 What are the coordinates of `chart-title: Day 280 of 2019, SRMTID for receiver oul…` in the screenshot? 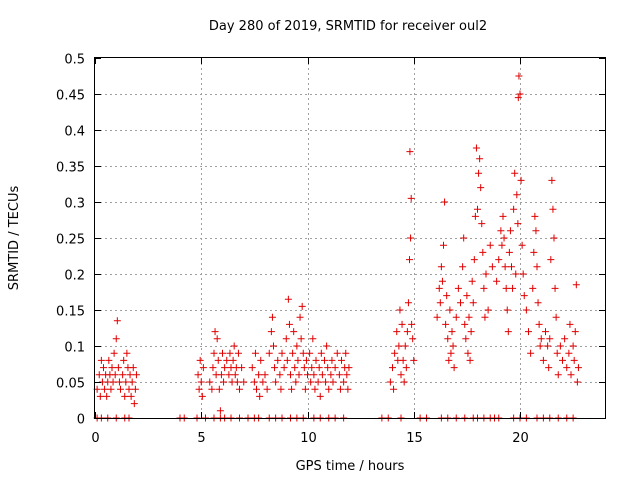 It's located at (348, 26).